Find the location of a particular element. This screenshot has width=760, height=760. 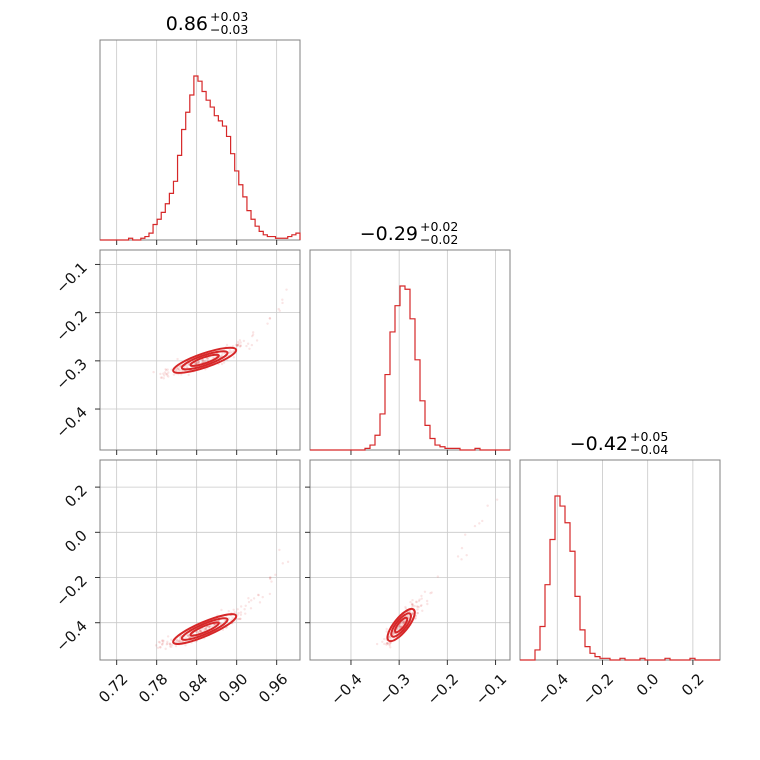

title-value-1: −0.29 is located at coordinates (389, 234).